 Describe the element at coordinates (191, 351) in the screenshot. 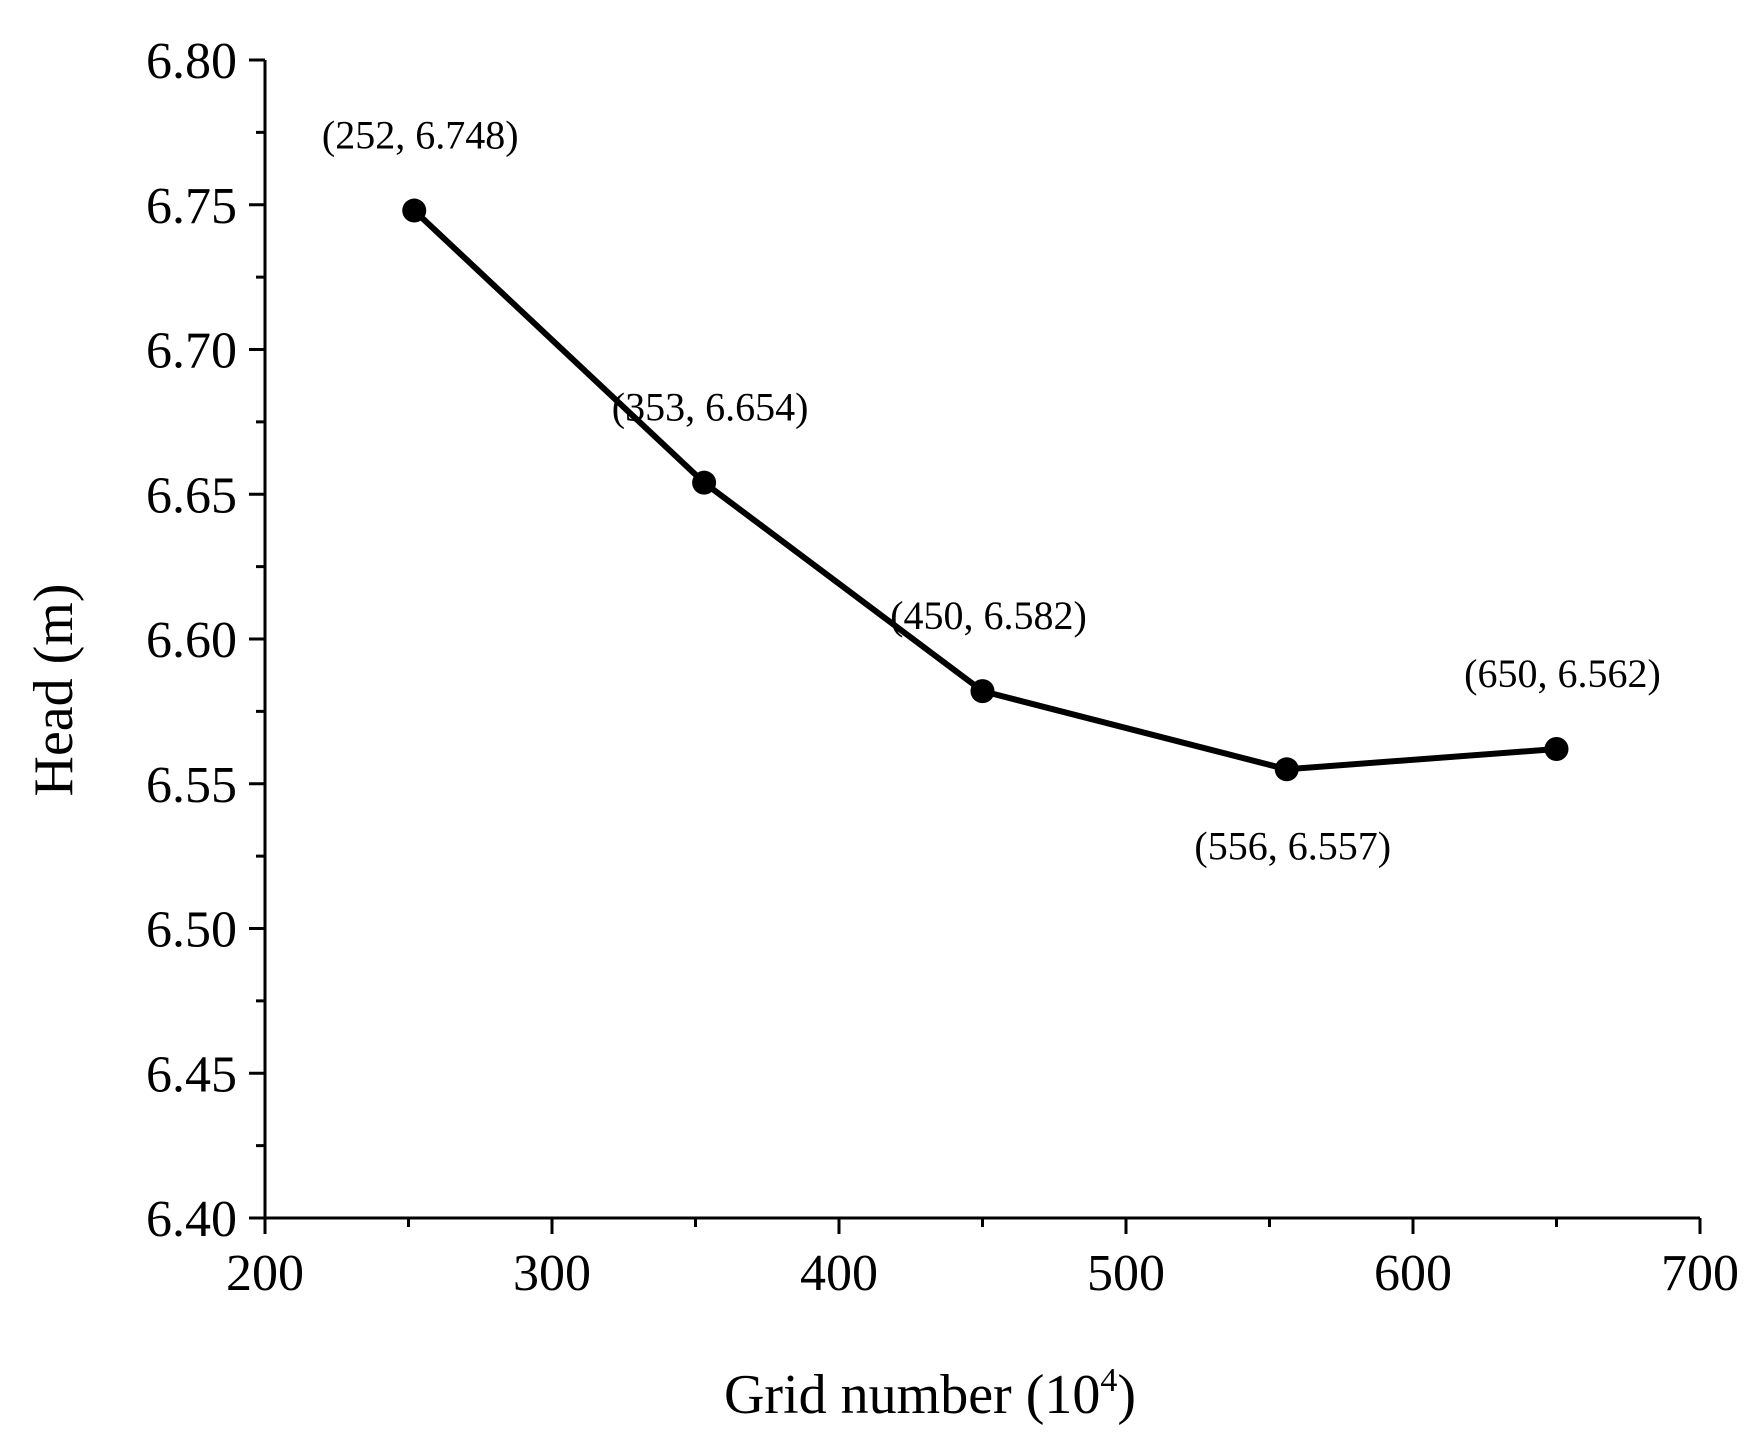

I see `y-tick-label: 6.70` at that location.